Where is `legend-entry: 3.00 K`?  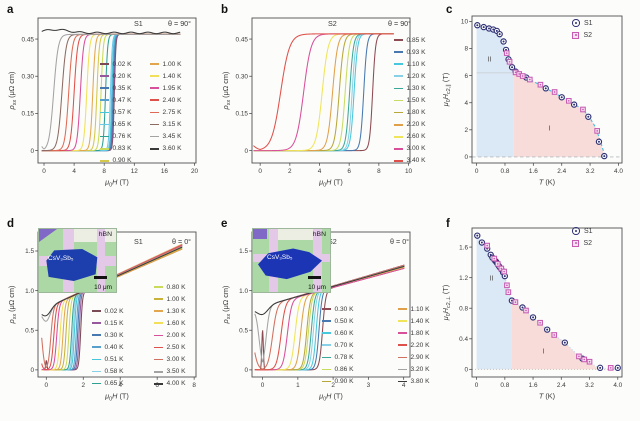 legend-entry: 3.00 K is located at coordinates (410, 149).